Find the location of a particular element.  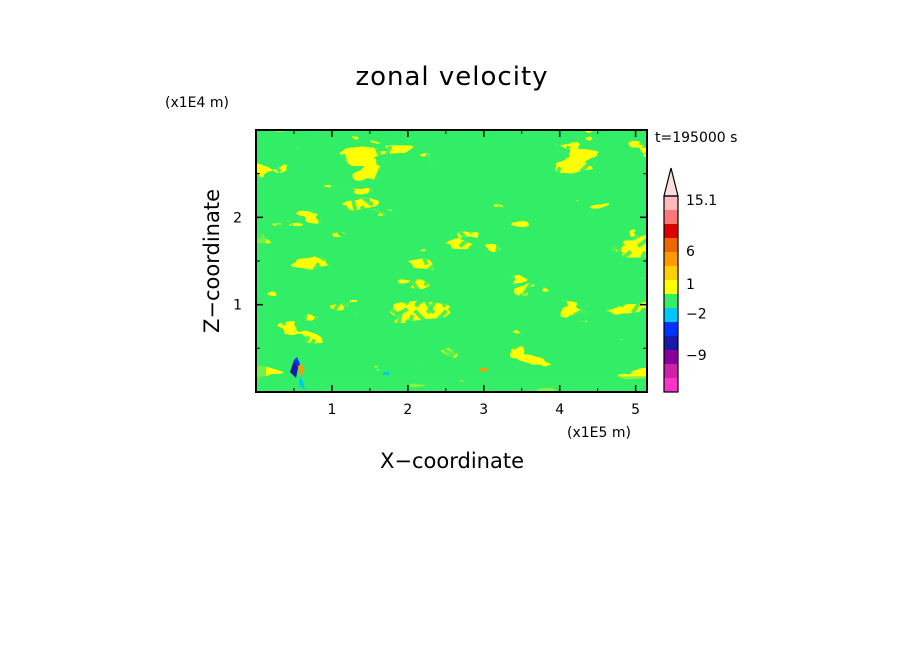

y-tick-label: 2 is located at coordinates (237, 218).